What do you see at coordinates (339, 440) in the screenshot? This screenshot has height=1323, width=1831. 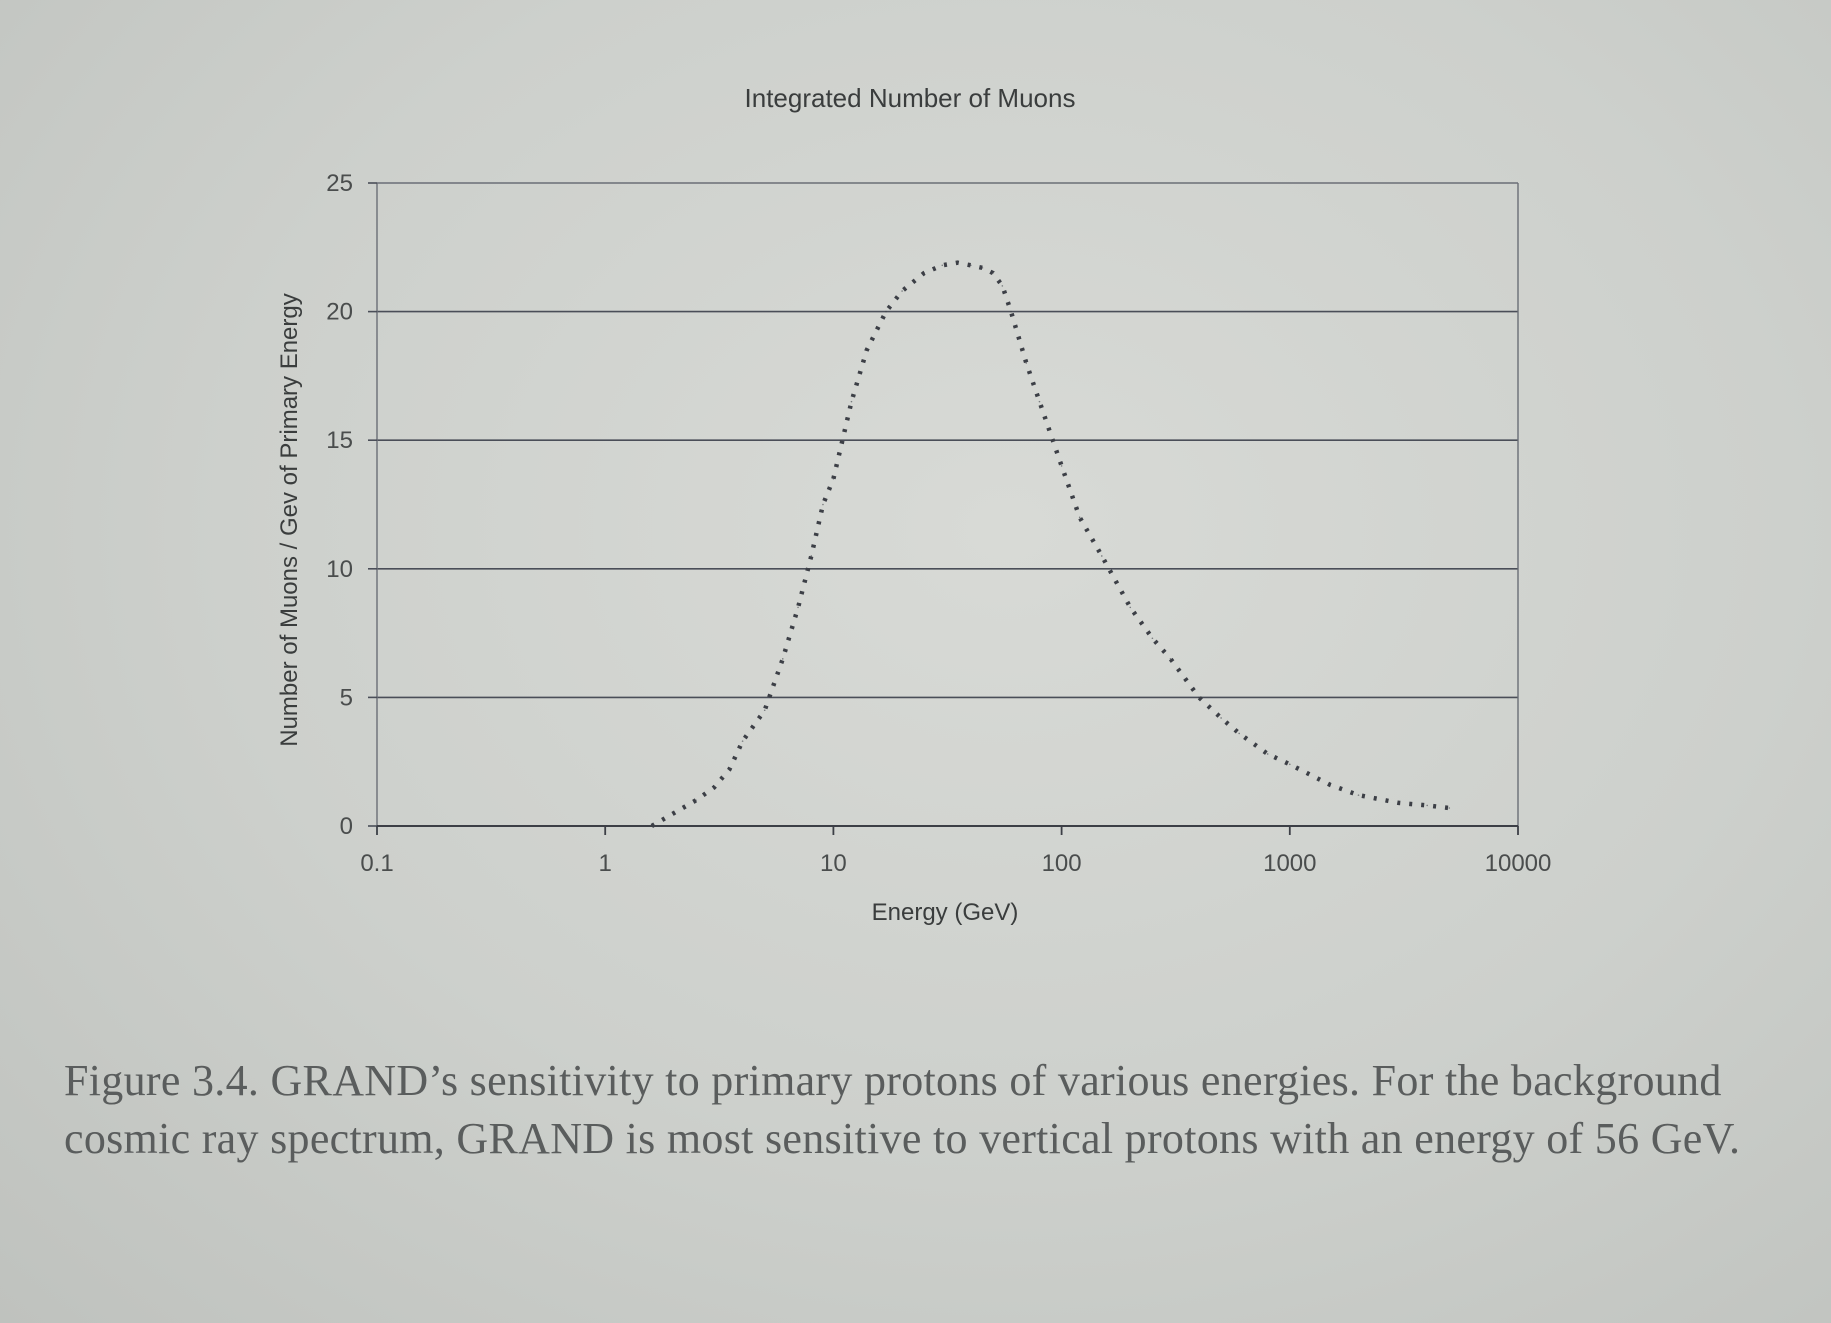 I see `y-tick-label: 15` at bounding box center [339, 440].